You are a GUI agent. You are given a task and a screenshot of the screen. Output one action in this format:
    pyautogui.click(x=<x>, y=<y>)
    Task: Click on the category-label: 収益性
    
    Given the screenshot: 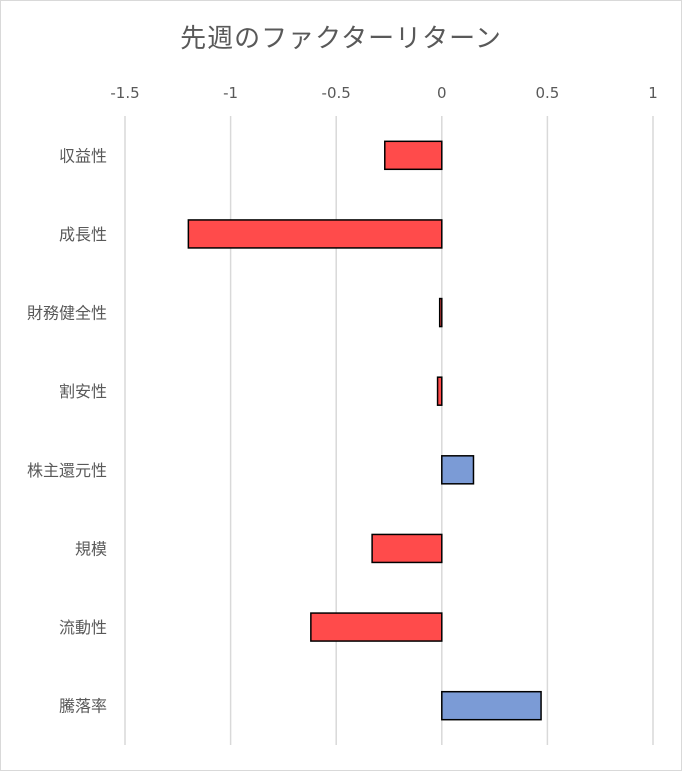 What is the action you would take?
    pyautogui.click(x=83, y=155)
    